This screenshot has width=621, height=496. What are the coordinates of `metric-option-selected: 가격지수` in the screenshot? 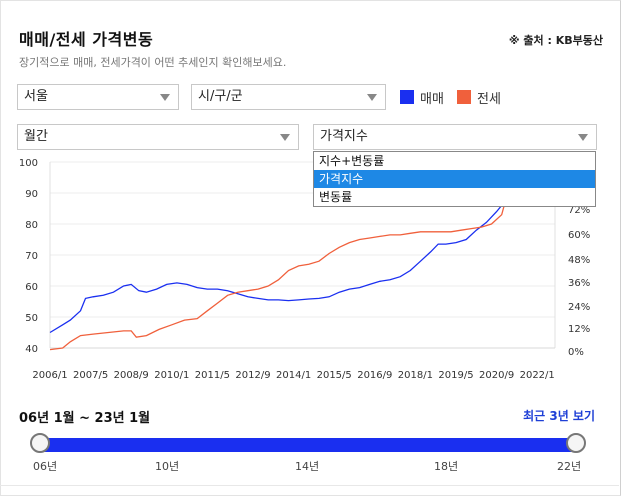 It's located at (454, 179).